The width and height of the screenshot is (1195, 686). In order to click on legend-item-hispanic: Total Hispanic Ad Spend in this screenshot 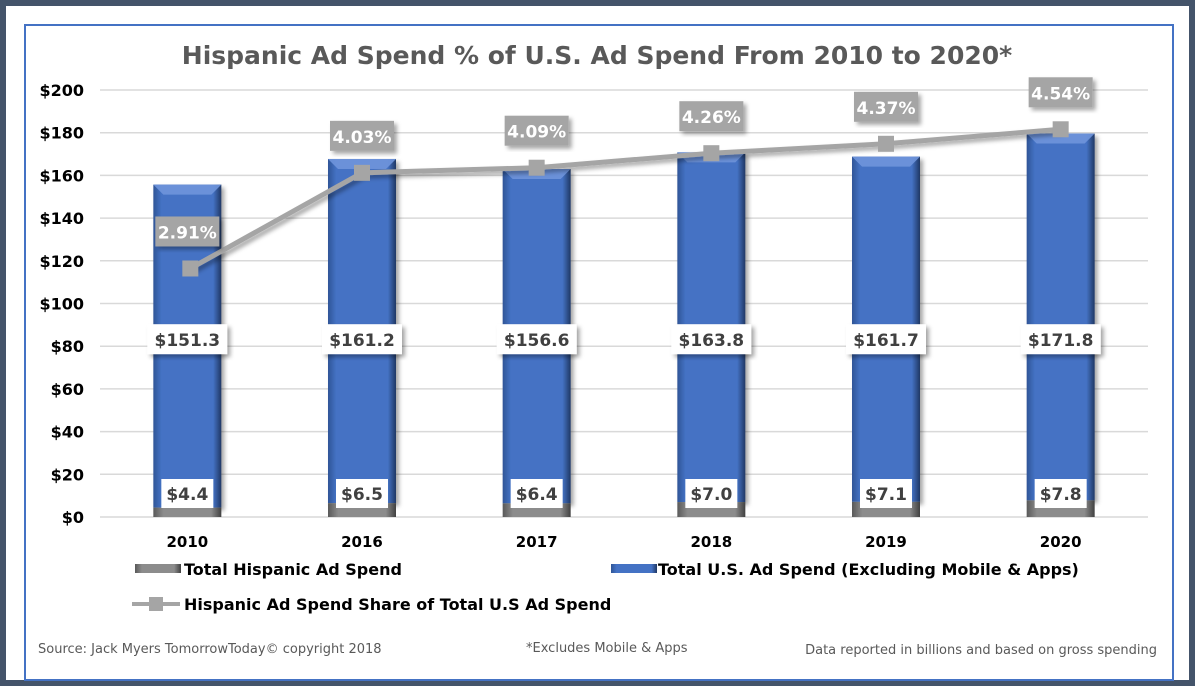, I will do `click(268, 569)`.